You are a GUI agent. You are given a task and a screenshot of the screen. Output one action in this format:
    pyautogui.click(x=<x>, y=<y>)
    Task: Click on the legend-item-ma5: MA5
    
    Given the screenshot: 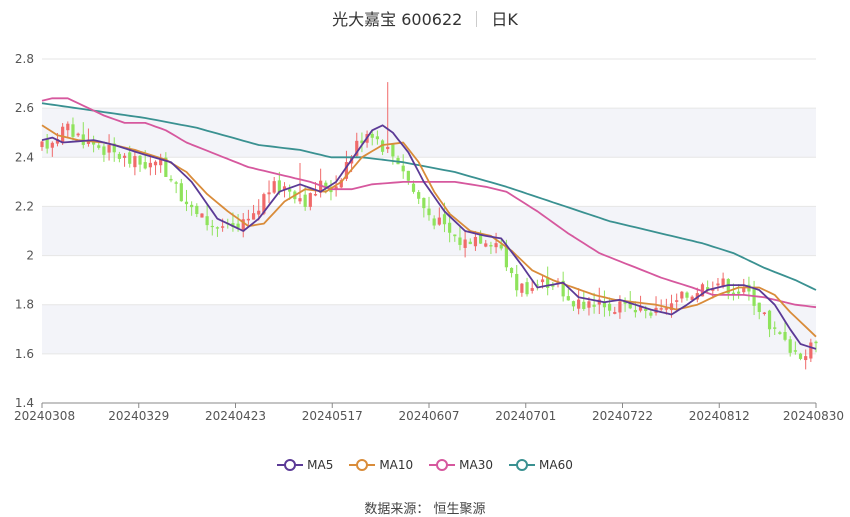 What is the action you would take?
    pyautogui.click(x=305, y=465)
    